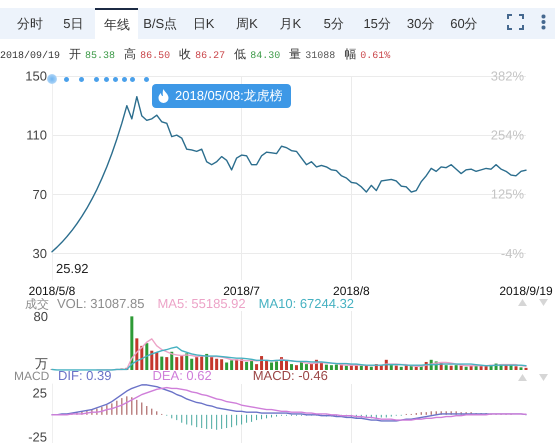  I want to click on chart-title: 成交, so click(37, 304).